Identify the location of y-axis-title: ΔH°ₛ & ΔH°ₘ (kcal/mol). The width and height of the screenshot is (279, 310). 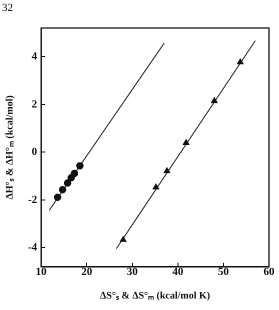
(10, 147).